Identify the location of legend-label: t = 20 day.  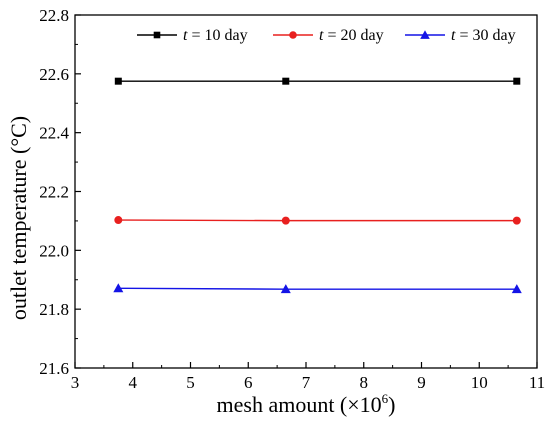
(351, 35).